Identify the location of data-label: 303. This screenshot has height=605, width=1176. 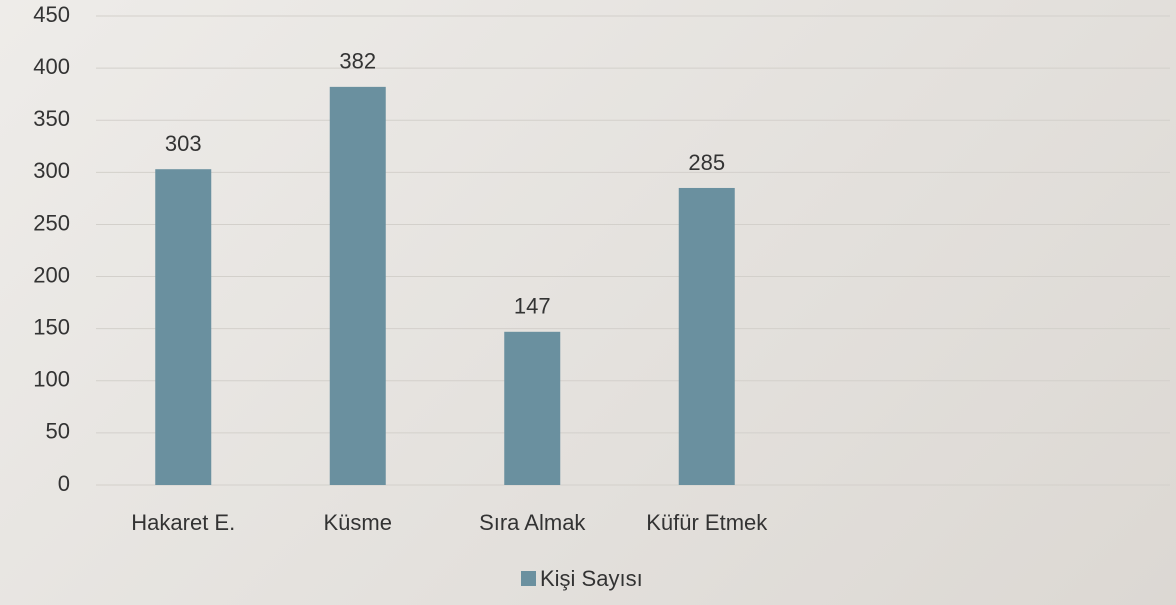
(183, 143).